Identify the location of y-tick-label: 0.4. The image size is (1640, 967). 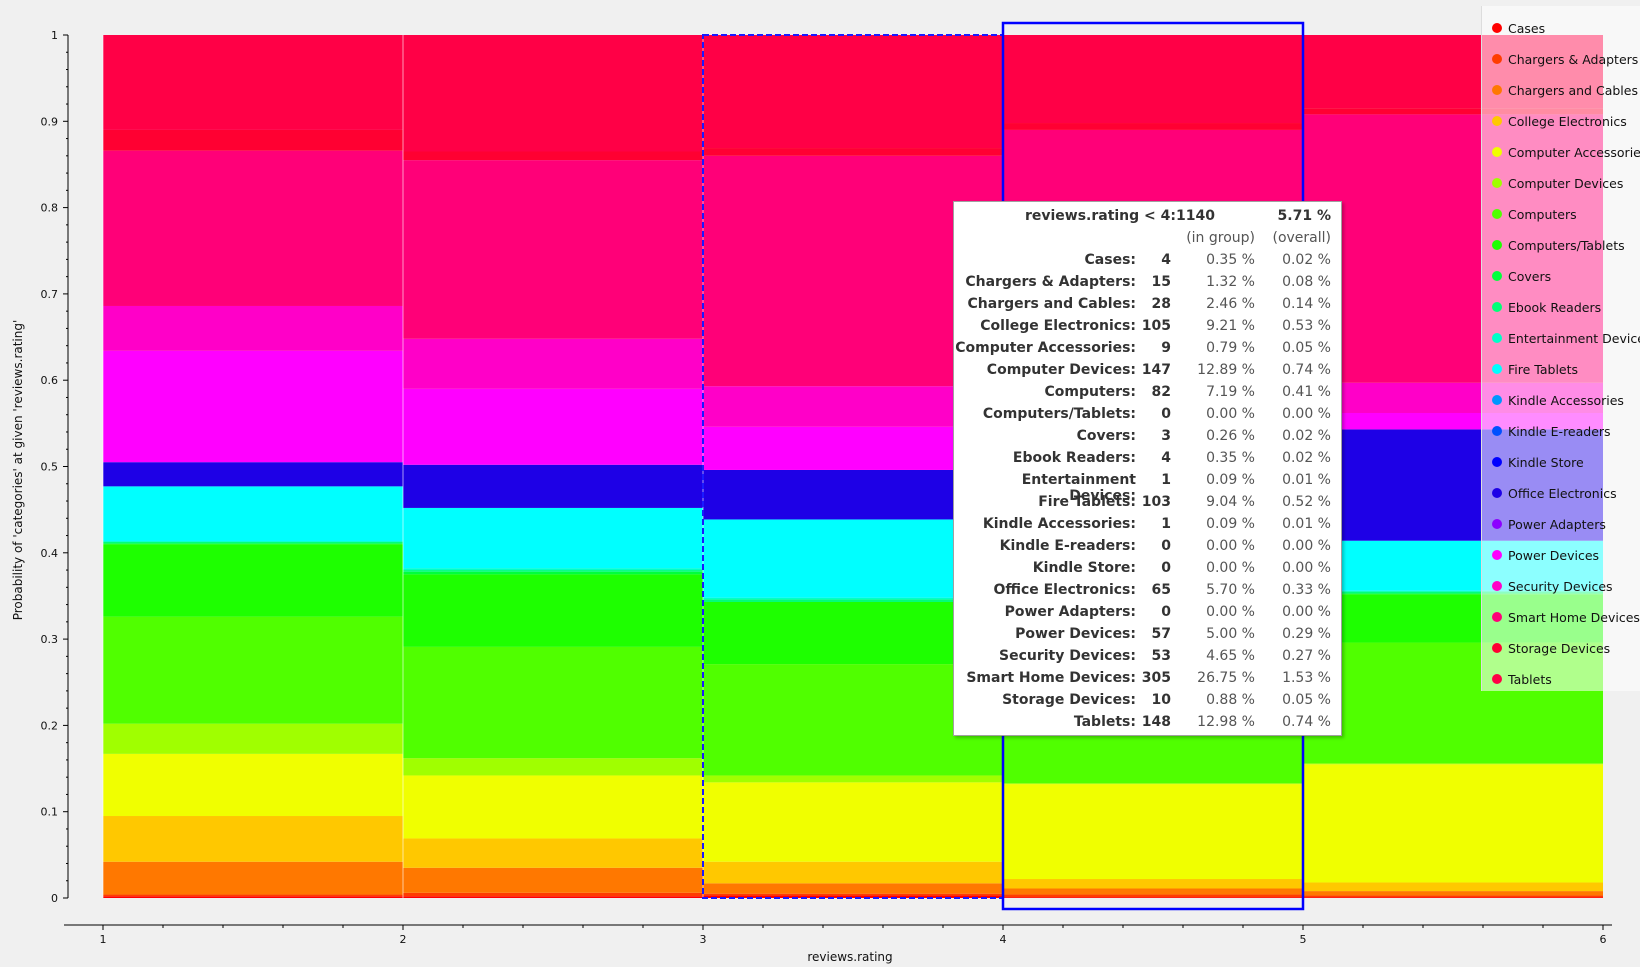
(50, 553).